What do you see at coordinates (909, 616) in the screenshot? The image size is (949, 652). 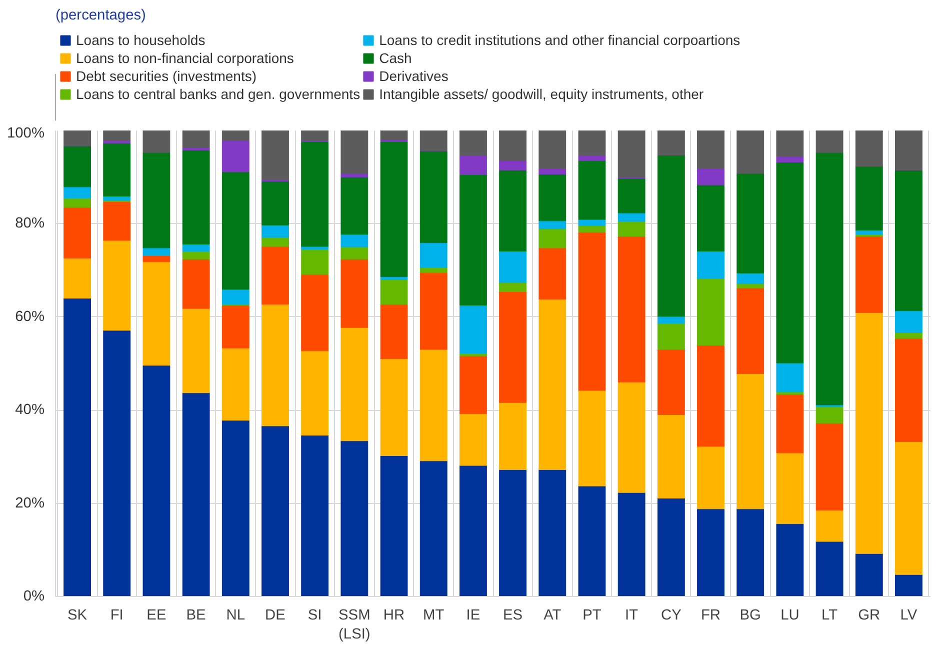 I see `x-tick-label: LV` at bounding box center [909, 616].